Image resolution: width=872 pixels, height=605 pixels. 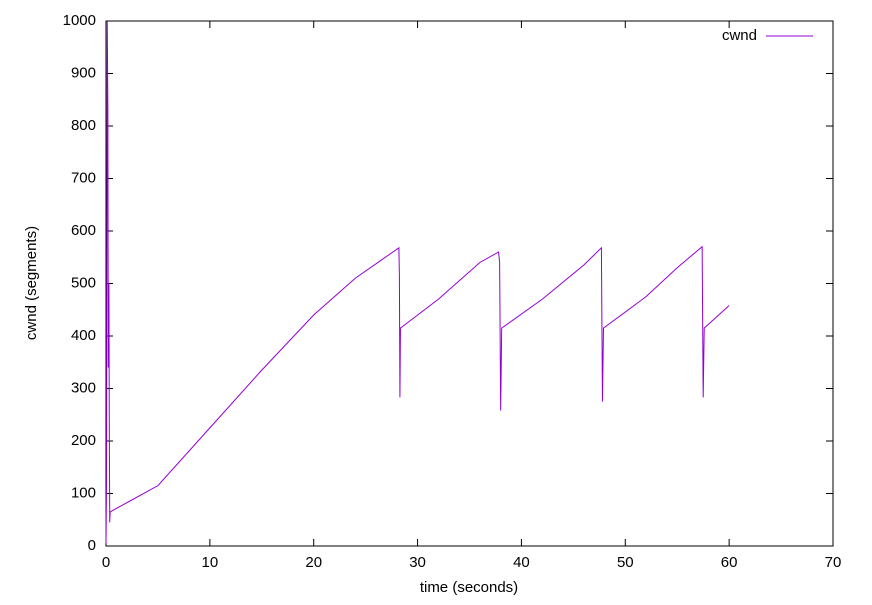 What do you see at coordinates (92, 545) in the screenshot?
I see `y-tick-label: 0` at bounding box center [92, 545].